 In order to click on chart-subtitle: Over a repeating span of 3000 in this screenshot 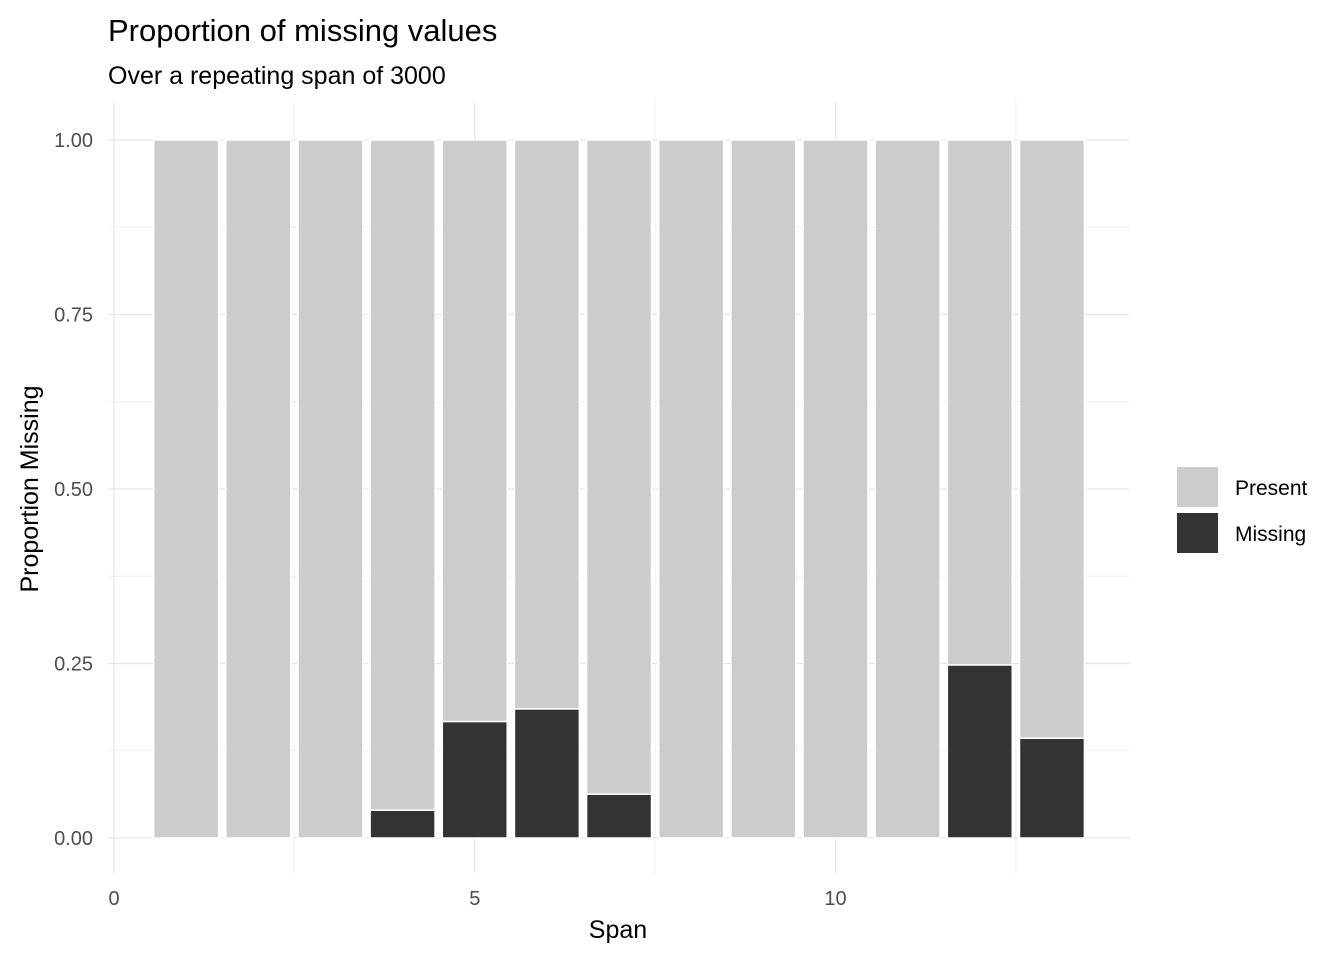, I will do `click(277, 76)`.